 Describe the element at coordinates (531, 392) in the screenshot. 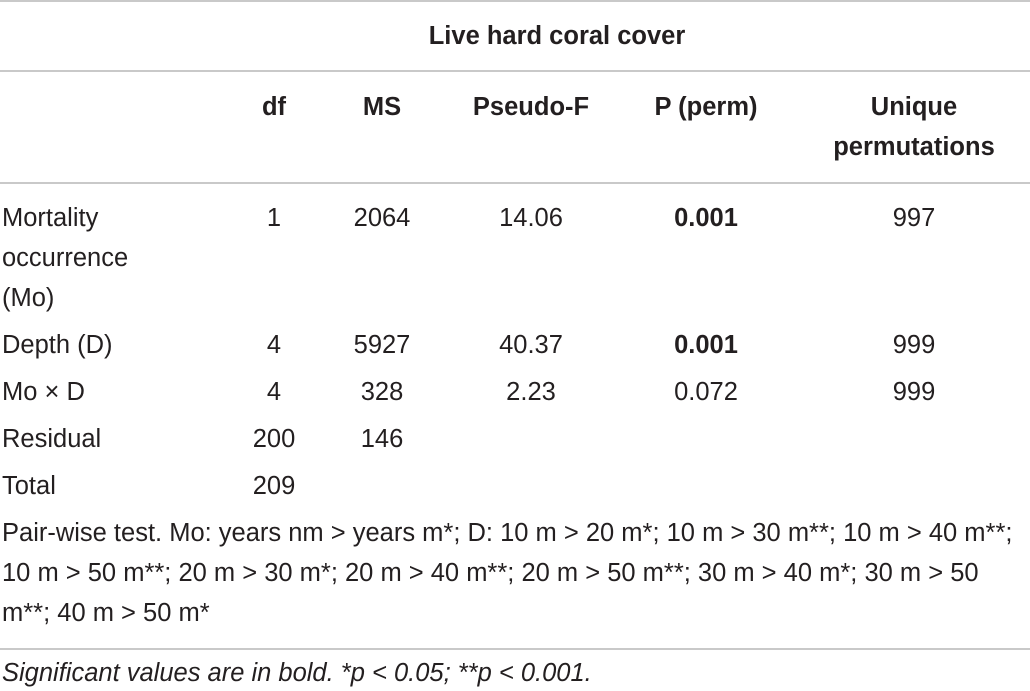

I see `cell-pseudo-f: 2.23` at that location.